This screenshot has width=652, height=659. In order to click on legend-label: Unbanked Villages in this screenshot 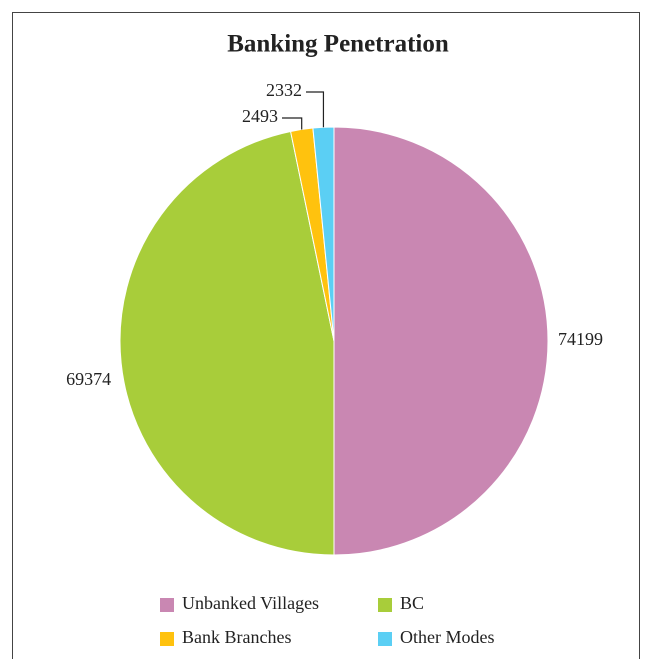, I will do `click(250, 603)`.